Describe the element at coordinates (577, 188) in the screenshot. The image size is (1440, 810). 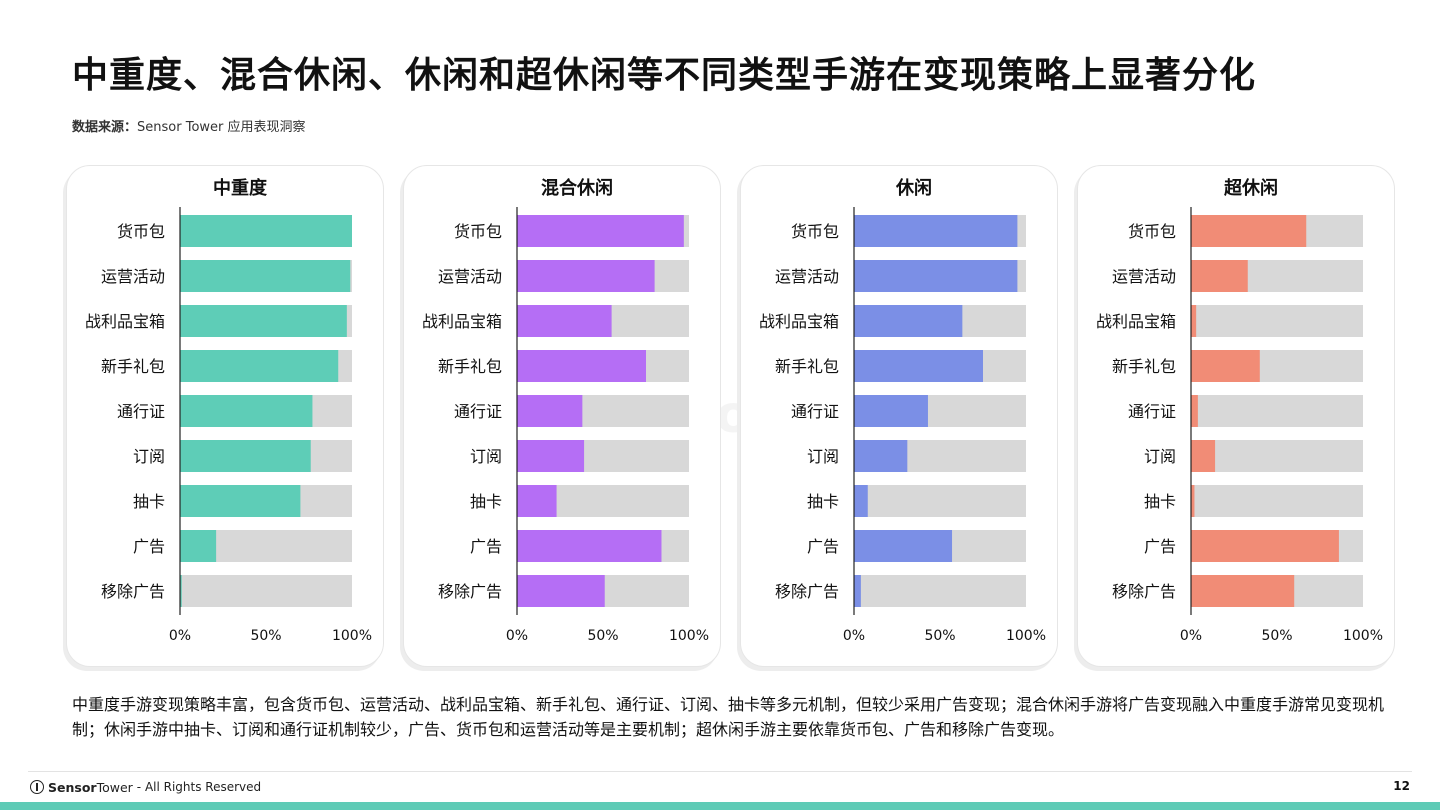
I see `chart-title: 混合休闲` at that location.